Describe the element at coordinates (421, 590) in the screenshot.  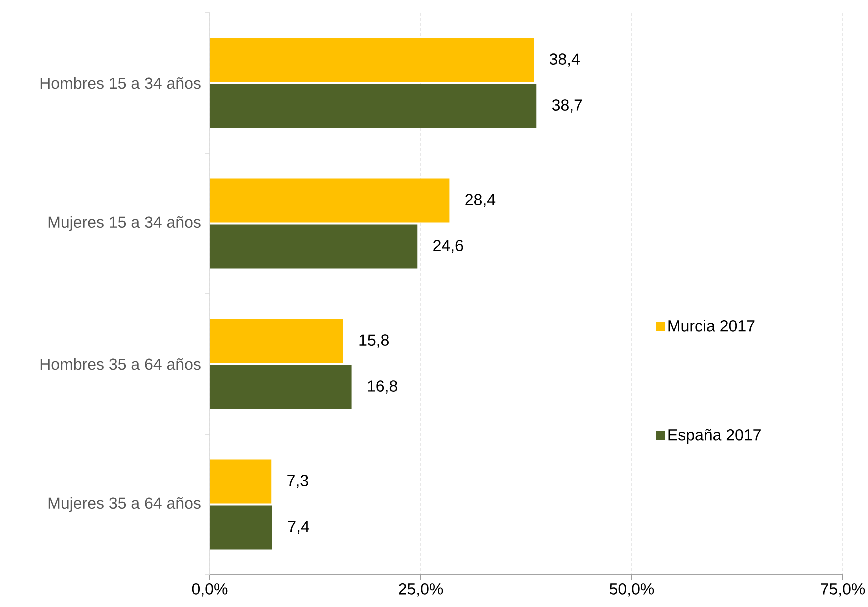
I see `x-tick-label: 25,0%` at that location.